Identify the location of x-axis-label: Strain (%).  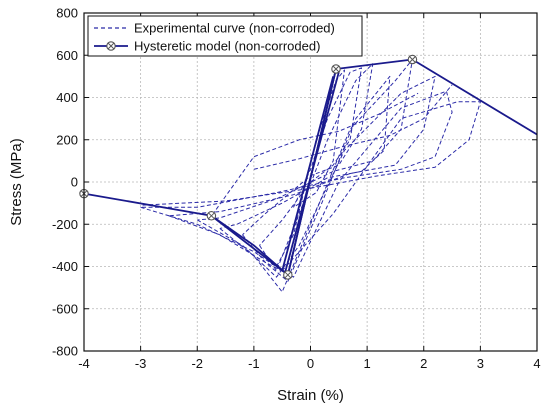
(310, 395).